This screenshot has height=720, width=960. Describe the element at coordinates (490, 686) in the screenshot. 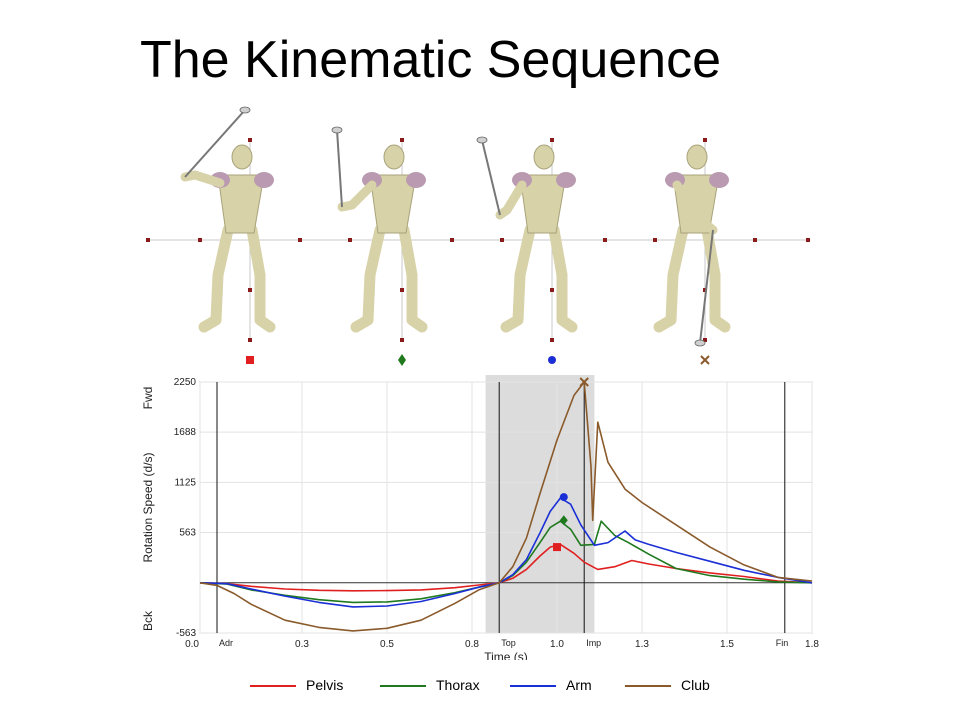

I see `chart-legend: Pelvis Thorax Arm Club` at that location.